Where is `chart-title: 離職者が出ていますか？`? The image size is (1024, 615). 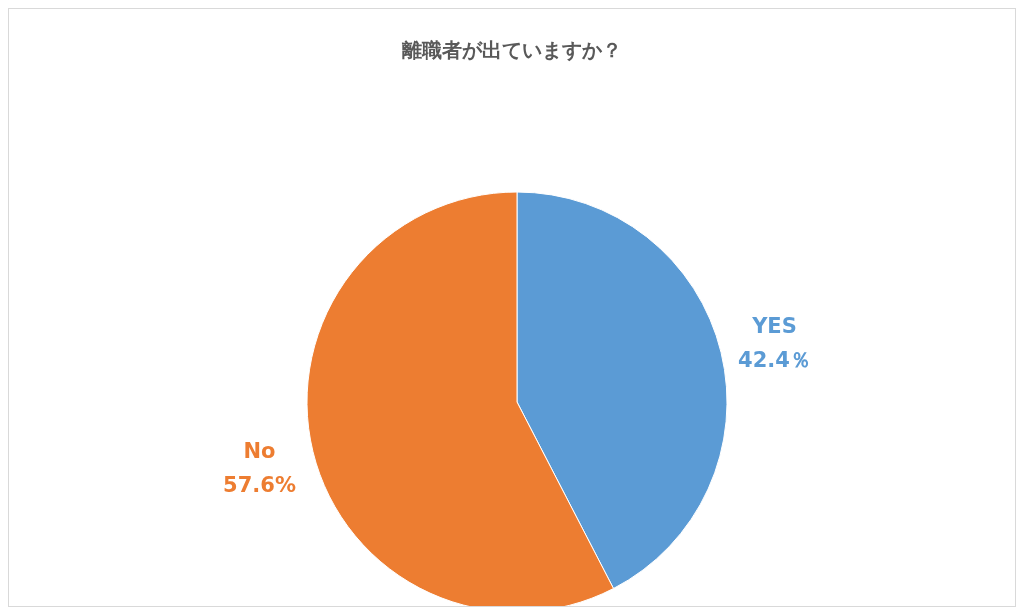
chart-title: 離職者が出ていますか？ is located at coordinates (512, 50).